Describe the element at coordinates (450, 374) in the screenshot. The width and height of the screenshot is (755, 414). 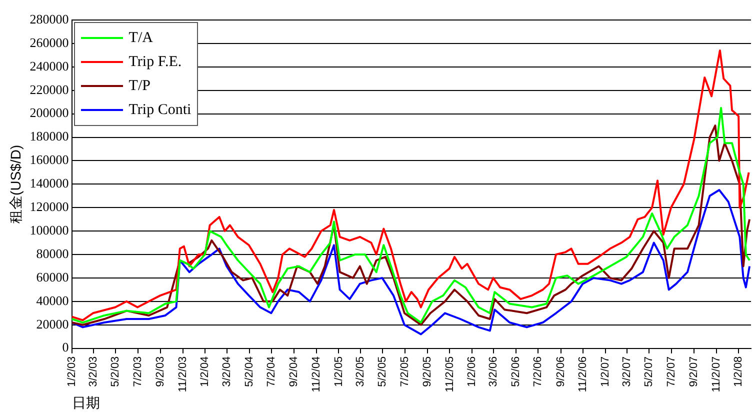
I see `x-tick-label: 11/2/05` at that location.